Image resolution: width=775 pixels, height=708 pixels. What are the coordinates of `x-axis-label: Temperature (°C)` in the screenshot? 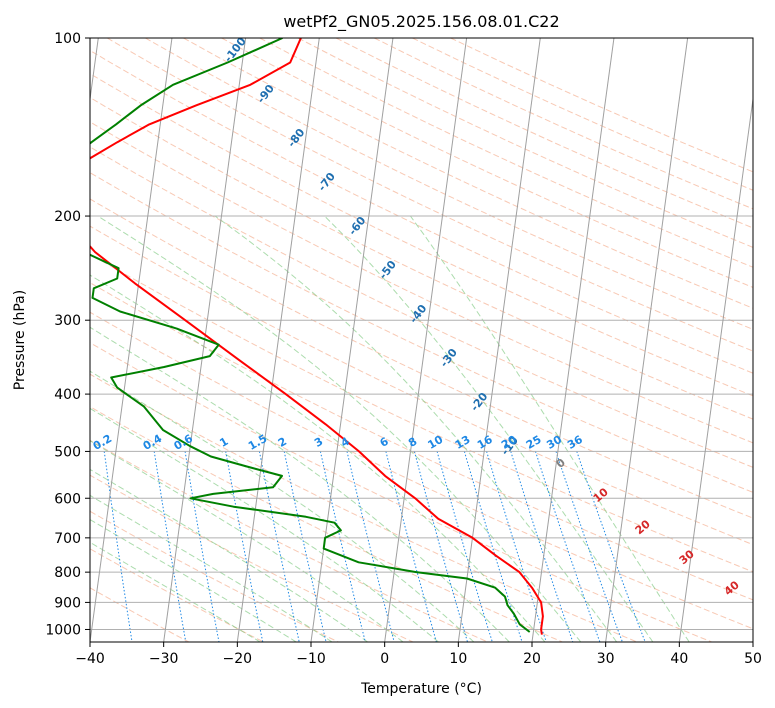 It's located at (421, 689).